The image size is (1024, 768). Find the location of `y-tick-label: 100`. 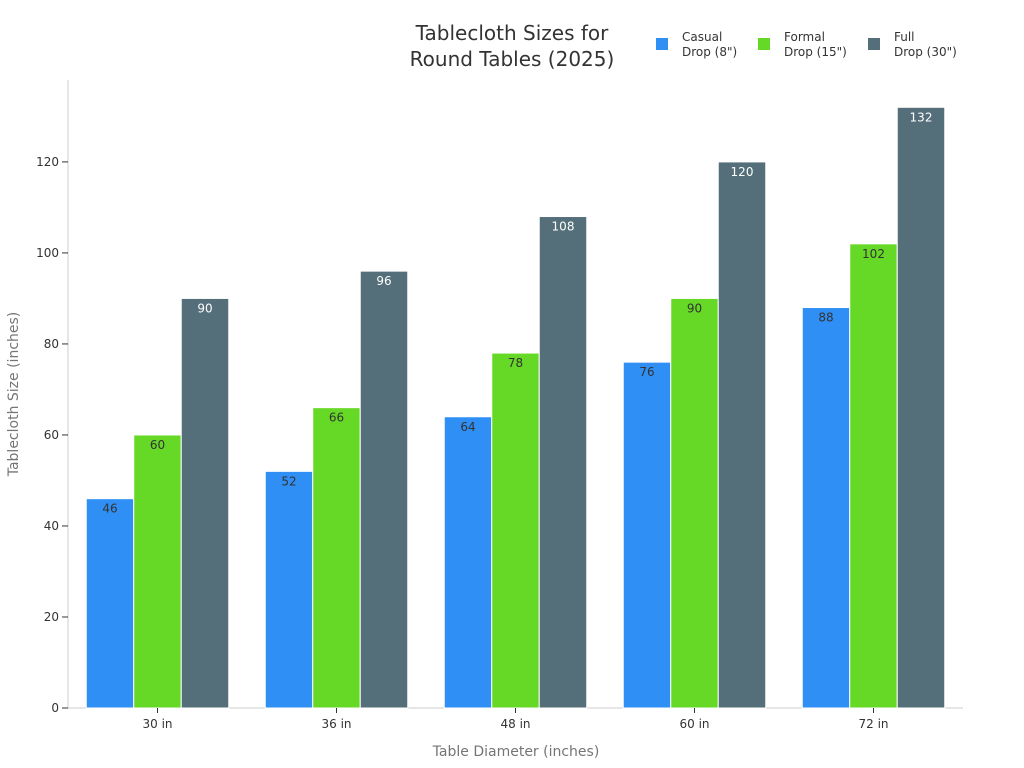

y-tick-label: 100 is located at coordinates (47, 253).